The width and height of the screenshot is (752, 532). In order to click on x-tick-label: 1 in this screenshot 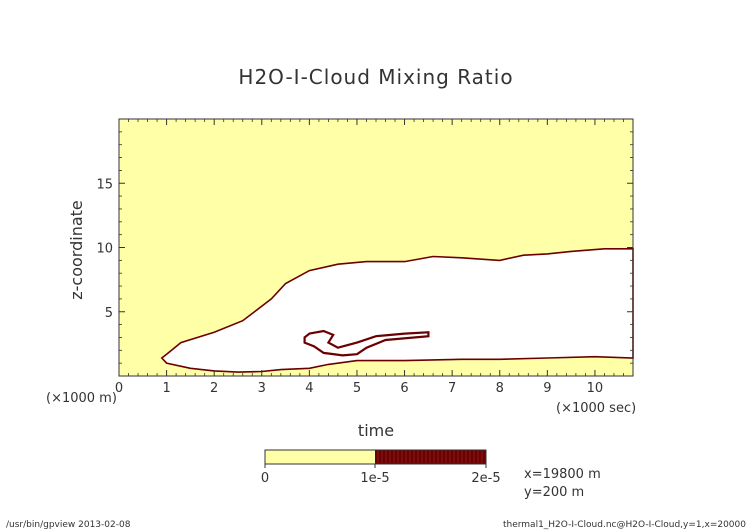, I will do `click(166, 388)`.